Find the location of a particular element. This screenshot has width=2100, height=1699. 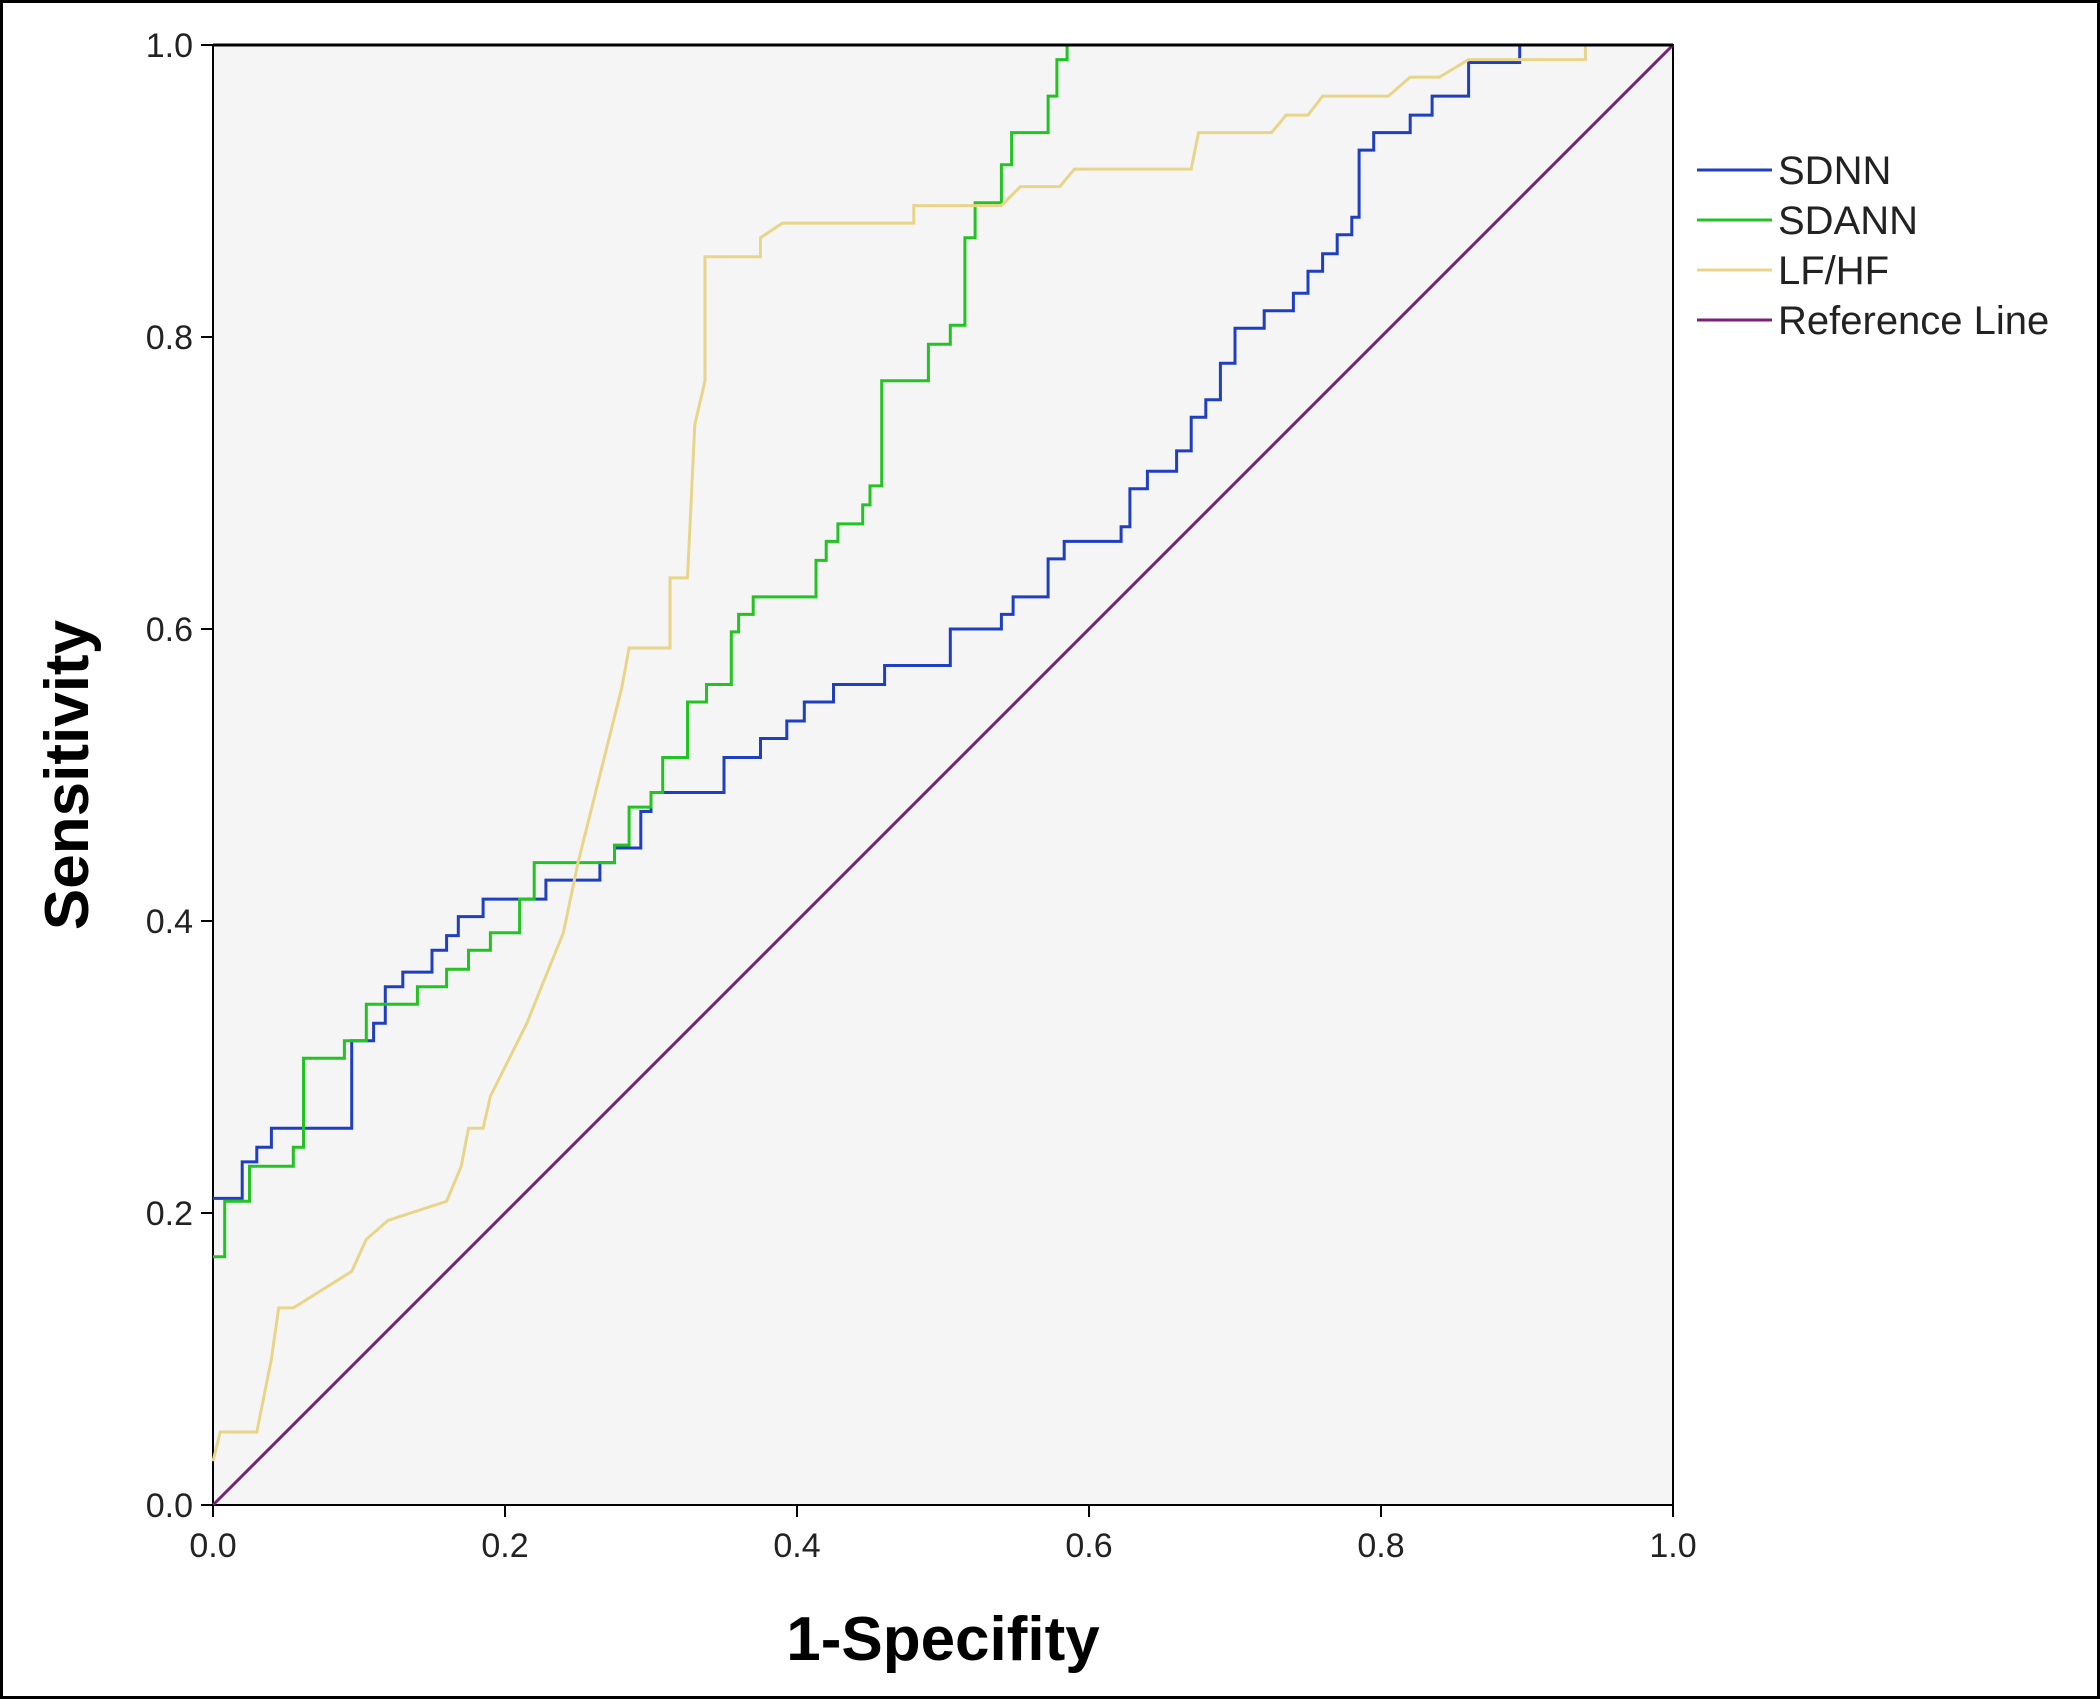

legend-label-lf-hf: LF/HF is located at coordinates (1833, 271).